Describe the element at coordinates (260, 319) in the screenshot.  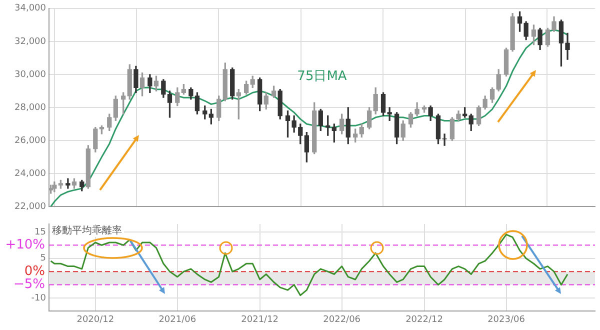
I see `x-tick-label: 2021/12` at that location.